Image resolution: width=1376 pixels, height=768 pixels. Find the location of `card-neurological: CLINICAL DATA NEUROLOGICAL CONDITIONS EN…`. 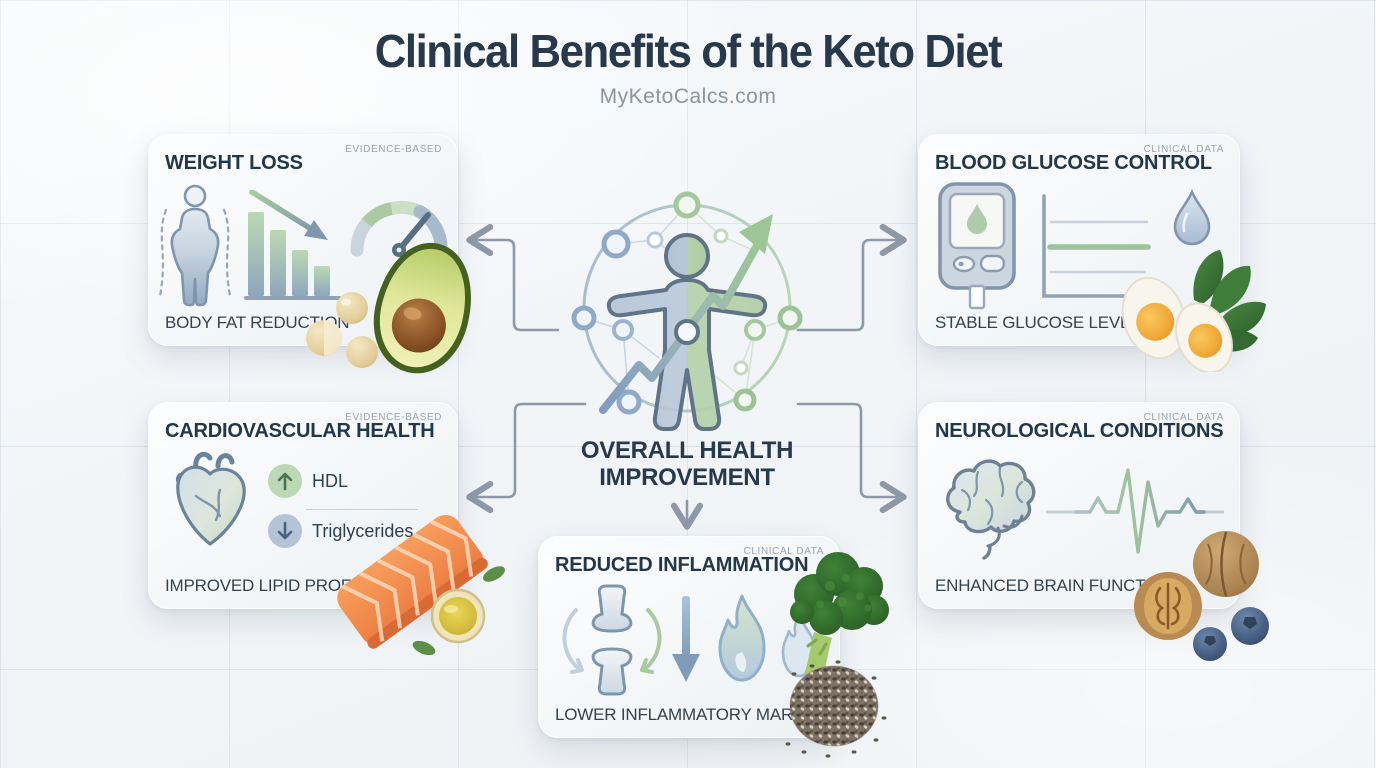

card-neurological: CLINICAL DATA NEUROLOGICAL CONDITIONS EN… is located at coordinates (1079, 505).